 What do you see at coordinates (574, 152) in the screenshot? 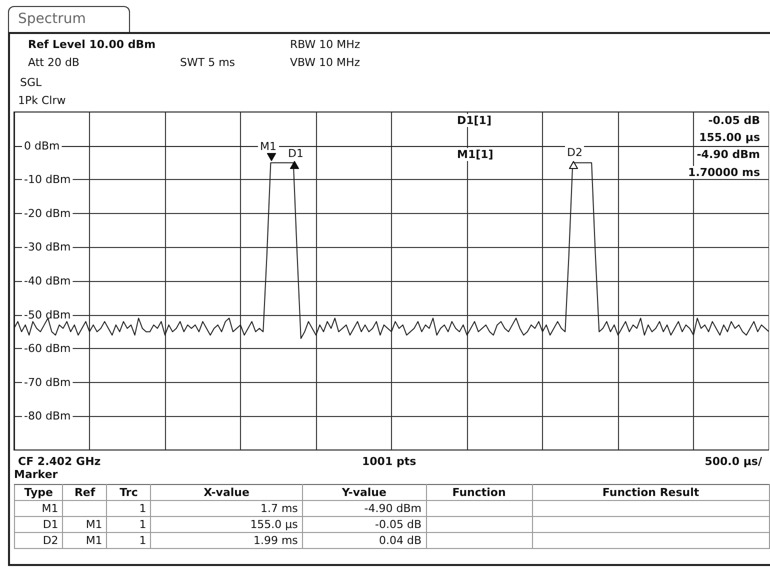
I see `annotation: D2` at bounding box center [574, 152].